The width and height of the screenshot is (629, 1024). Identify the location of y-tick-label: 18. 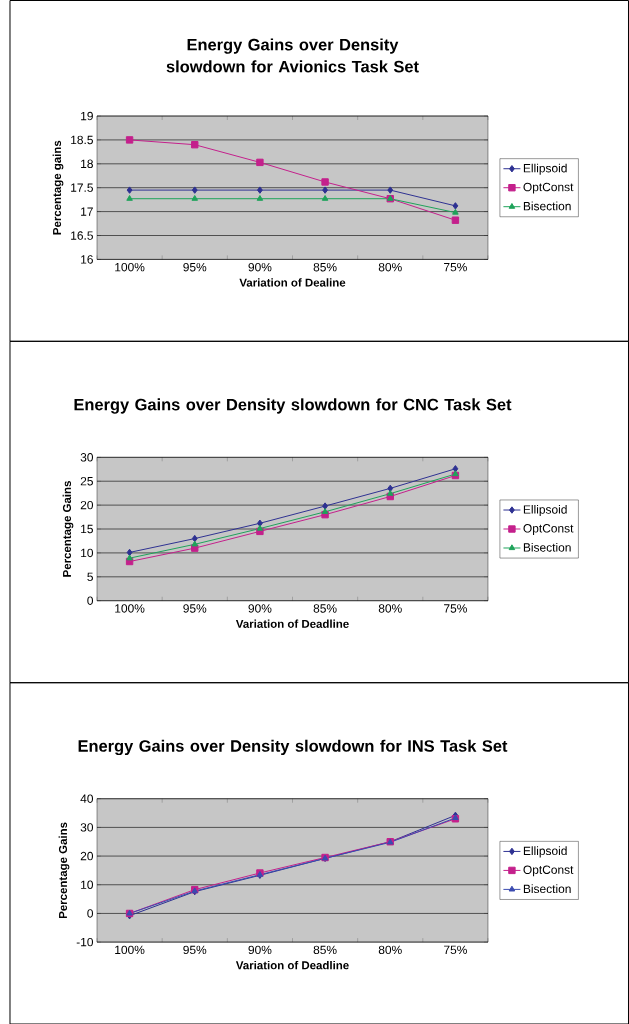
(87, 164).